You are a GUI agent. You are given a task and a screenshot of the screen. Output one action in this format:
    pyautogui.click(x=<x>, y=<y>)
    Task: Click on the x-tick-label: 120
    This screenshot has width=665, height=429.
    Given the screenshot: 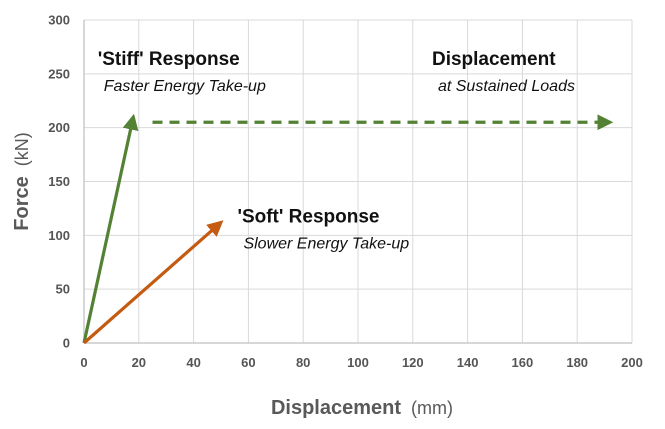 What is the action you would take?
    pyautogui.click(x=413, y=362)
    